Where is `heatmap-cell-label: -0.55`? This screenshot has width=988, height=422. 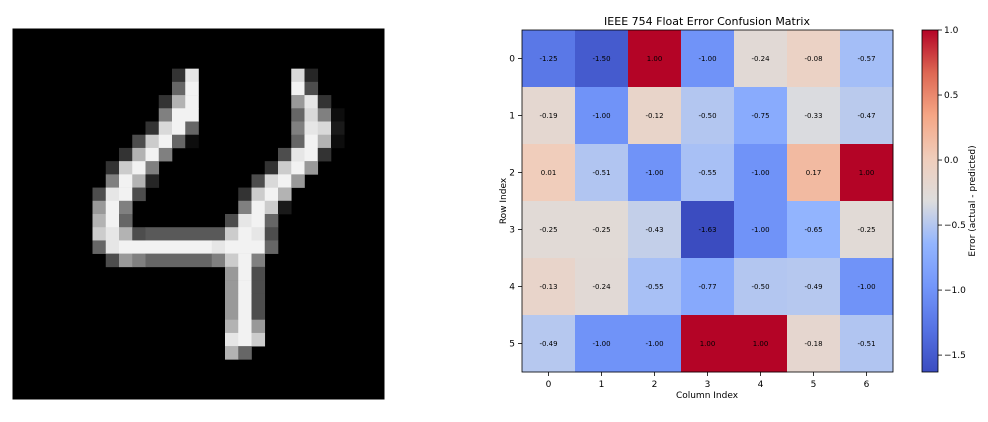
heatmap-cell-label: -0.55 is located at coordinates (707, 173).